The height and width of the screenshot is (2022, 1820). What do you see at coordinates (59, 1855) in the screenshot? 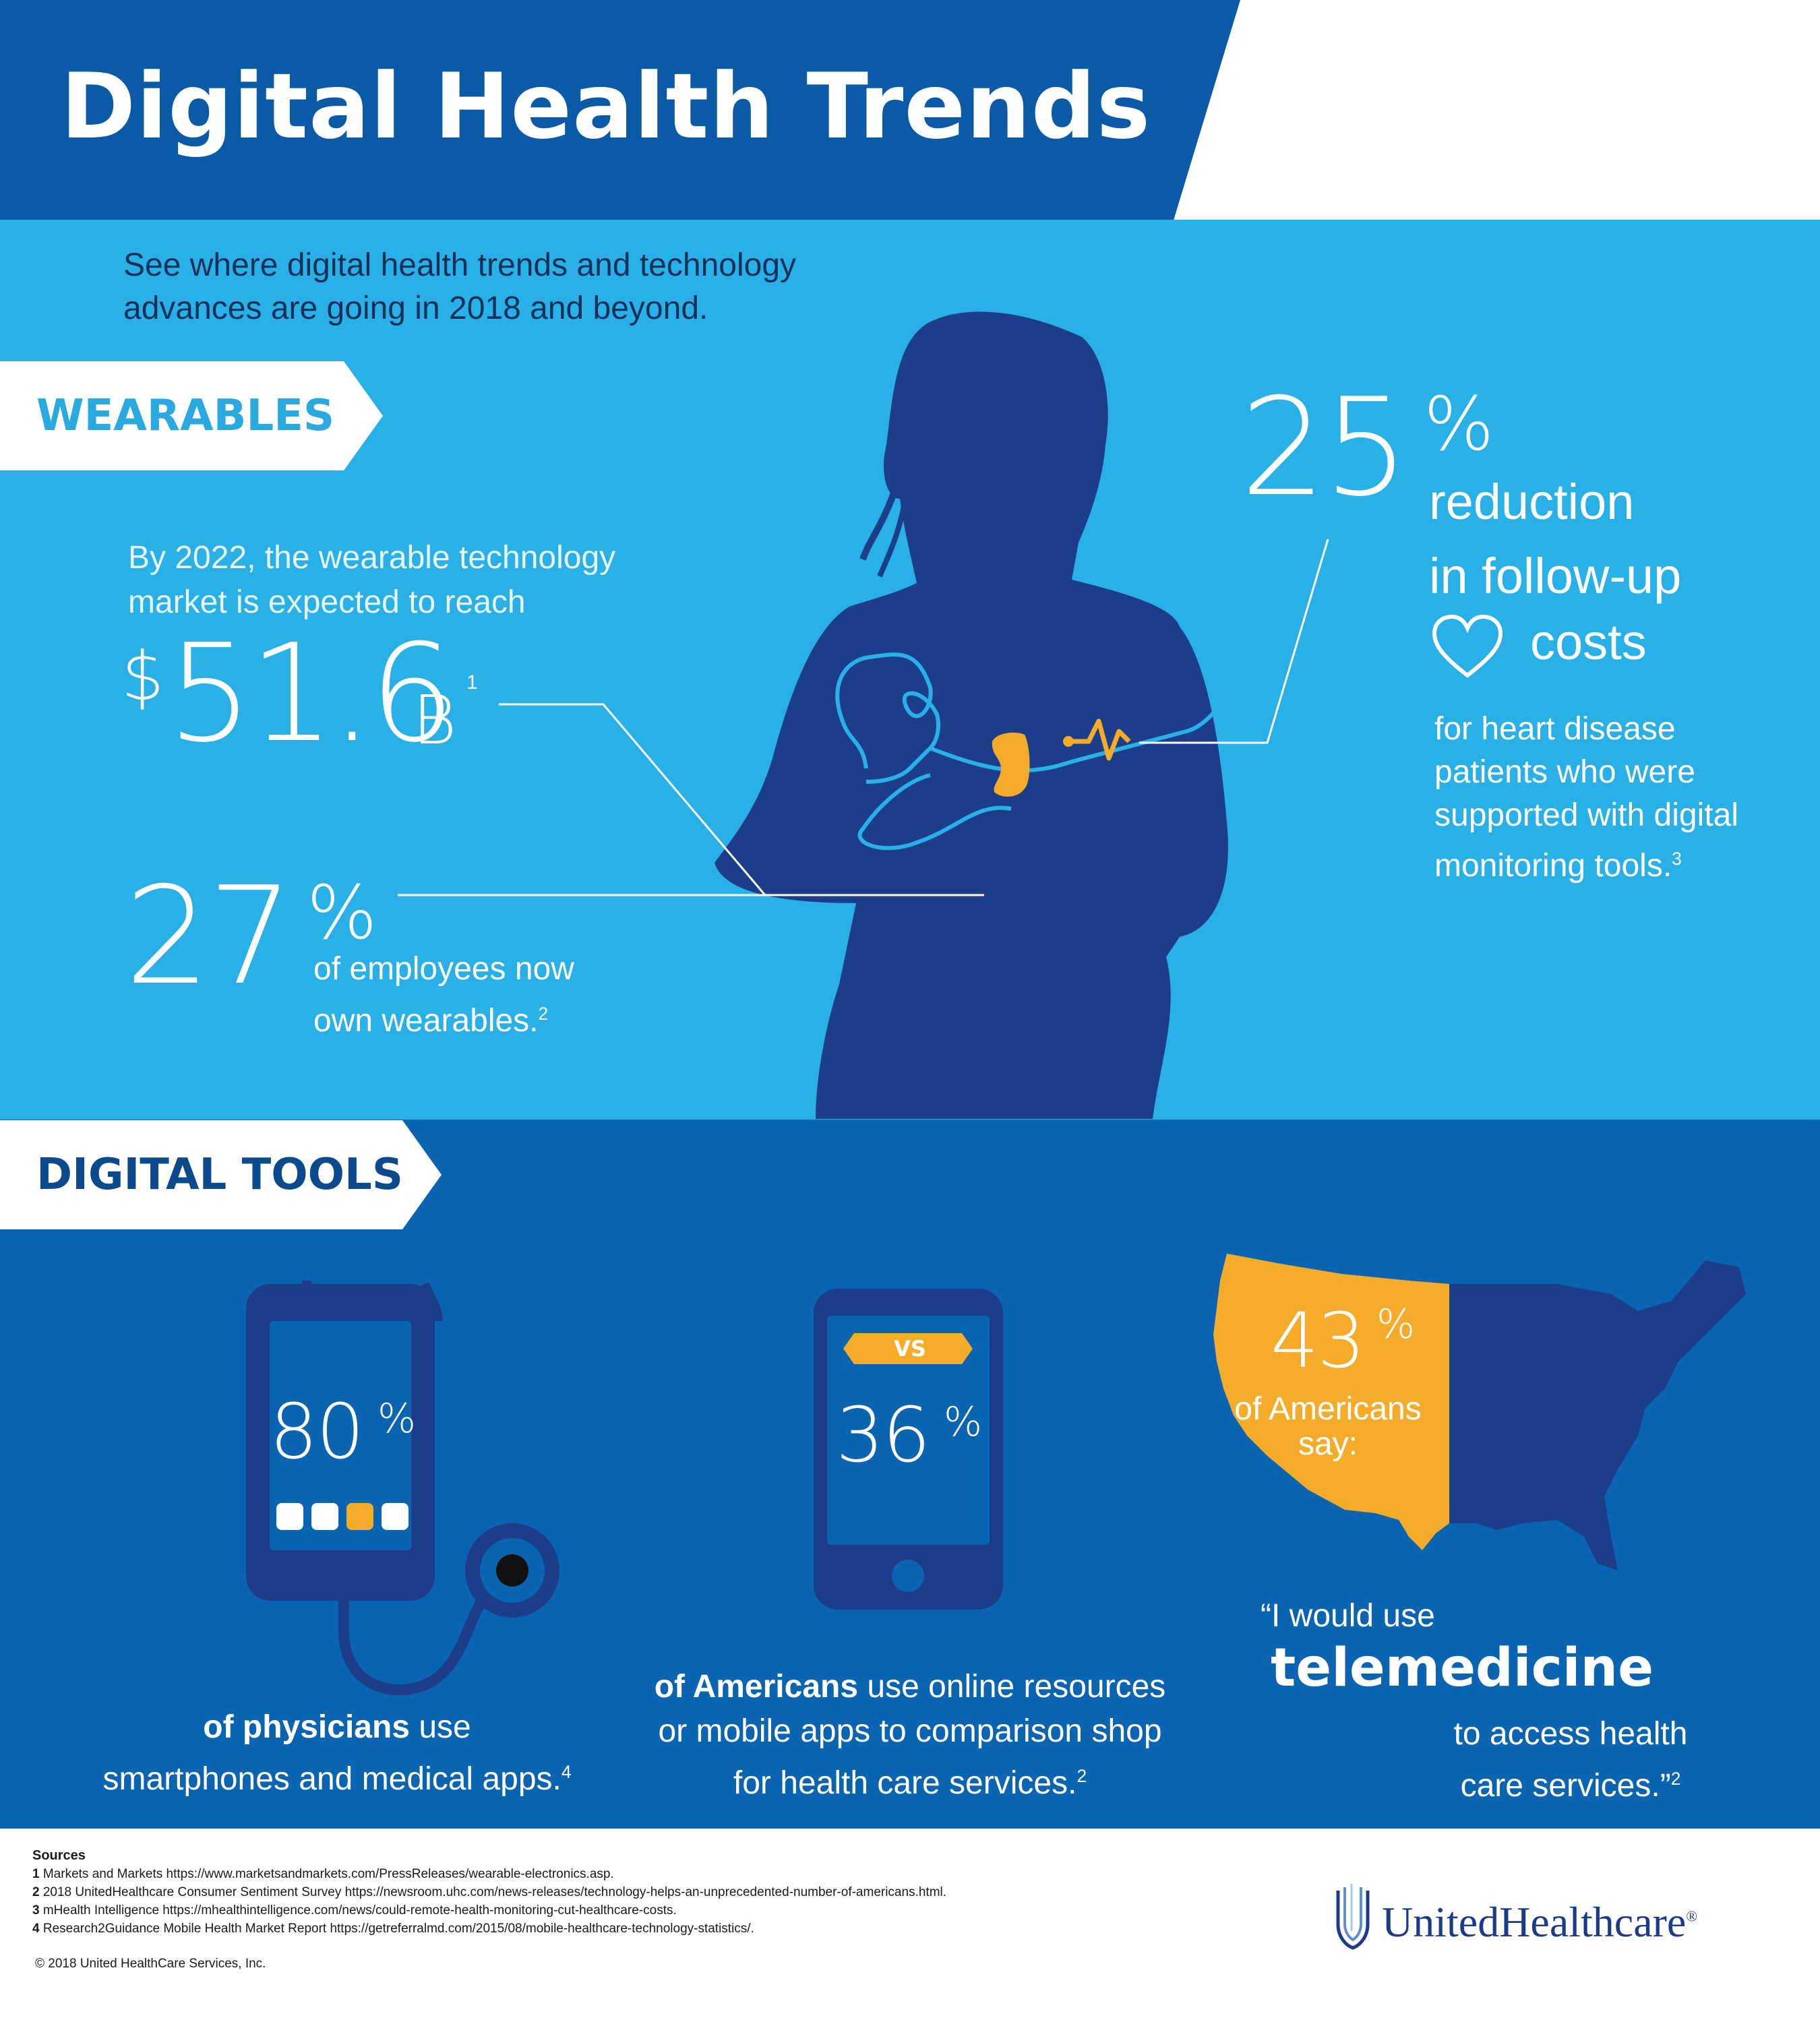
I see `sources-heading: Sources` at bounding box center [59, 1855].